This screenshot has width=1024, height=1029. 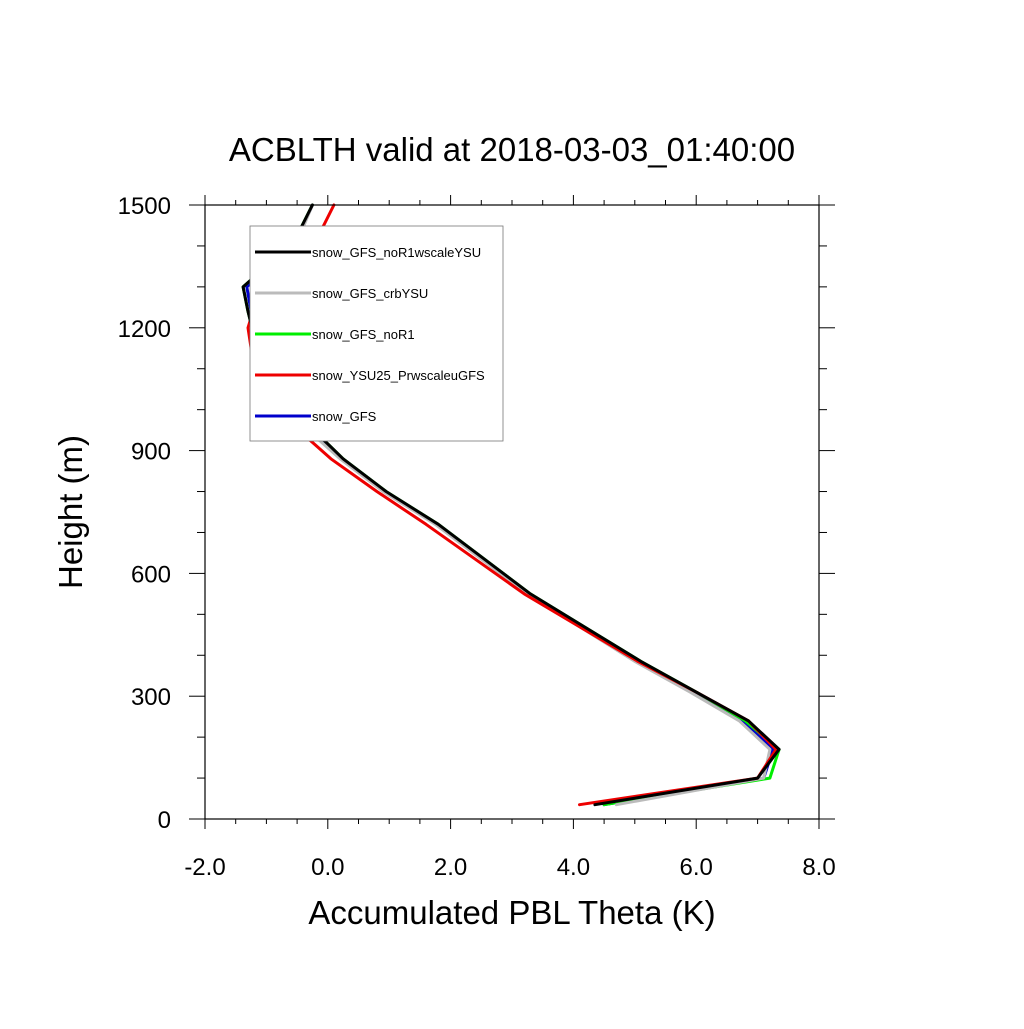 What do you see at coordinates (164, 820) in the screenshot?
I see `y-tick-label: 0` at bounding box center [164, 820].